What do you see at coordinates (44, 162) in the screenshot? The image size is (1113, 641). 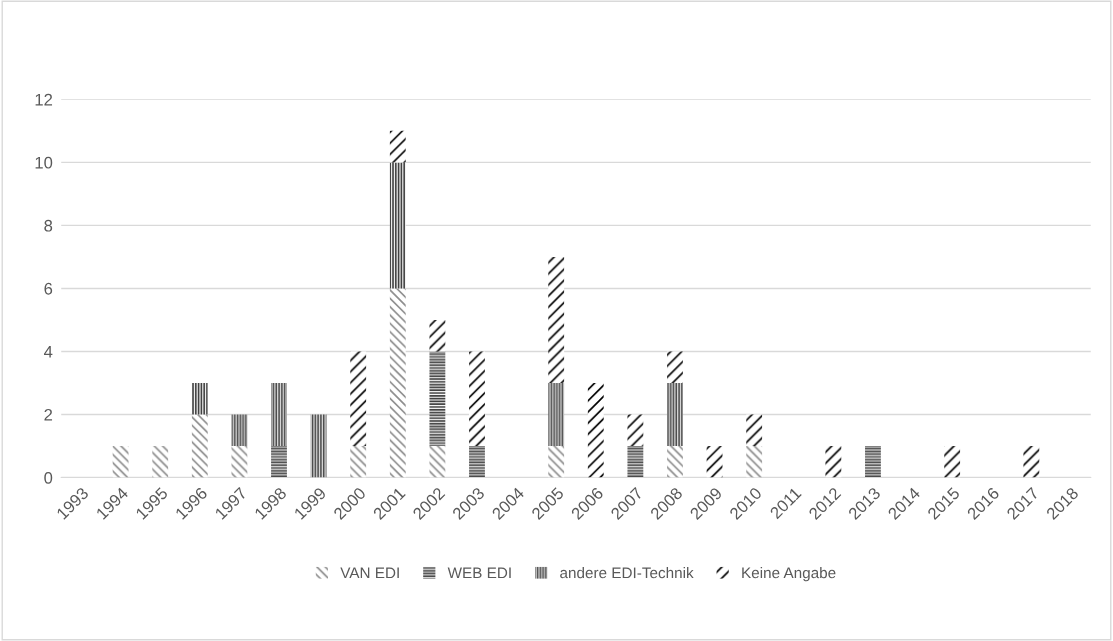 I see `y-tick-label: 10` at bounding box center [44, 162].